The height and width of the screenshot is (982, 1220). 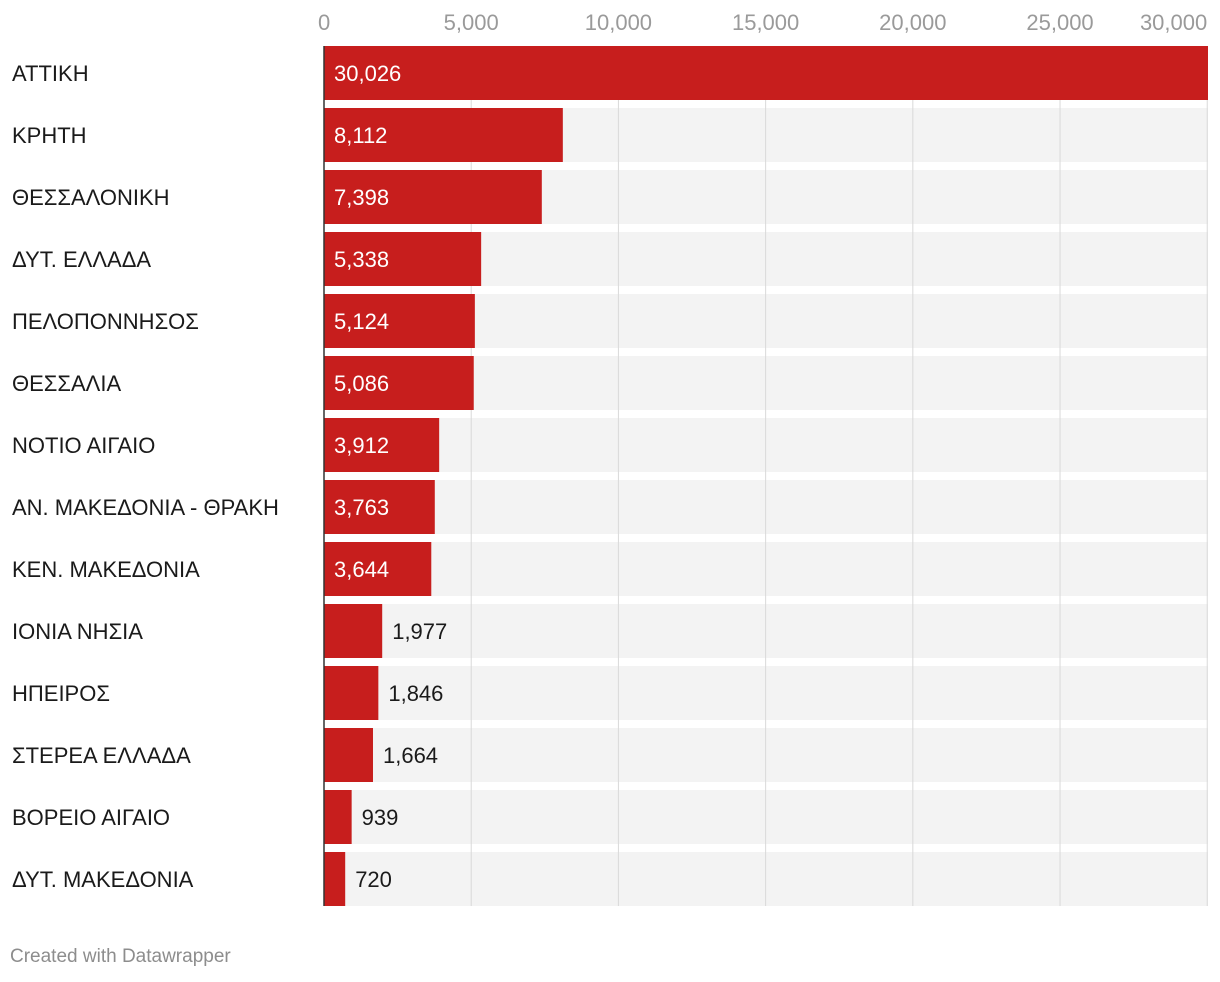 What do you see at coordinates (77, 631) in the screenshot?
I see `category-label: ΙΟΝΙΑ ΝΗΣΙΑ` at bounding box center [77, 631].